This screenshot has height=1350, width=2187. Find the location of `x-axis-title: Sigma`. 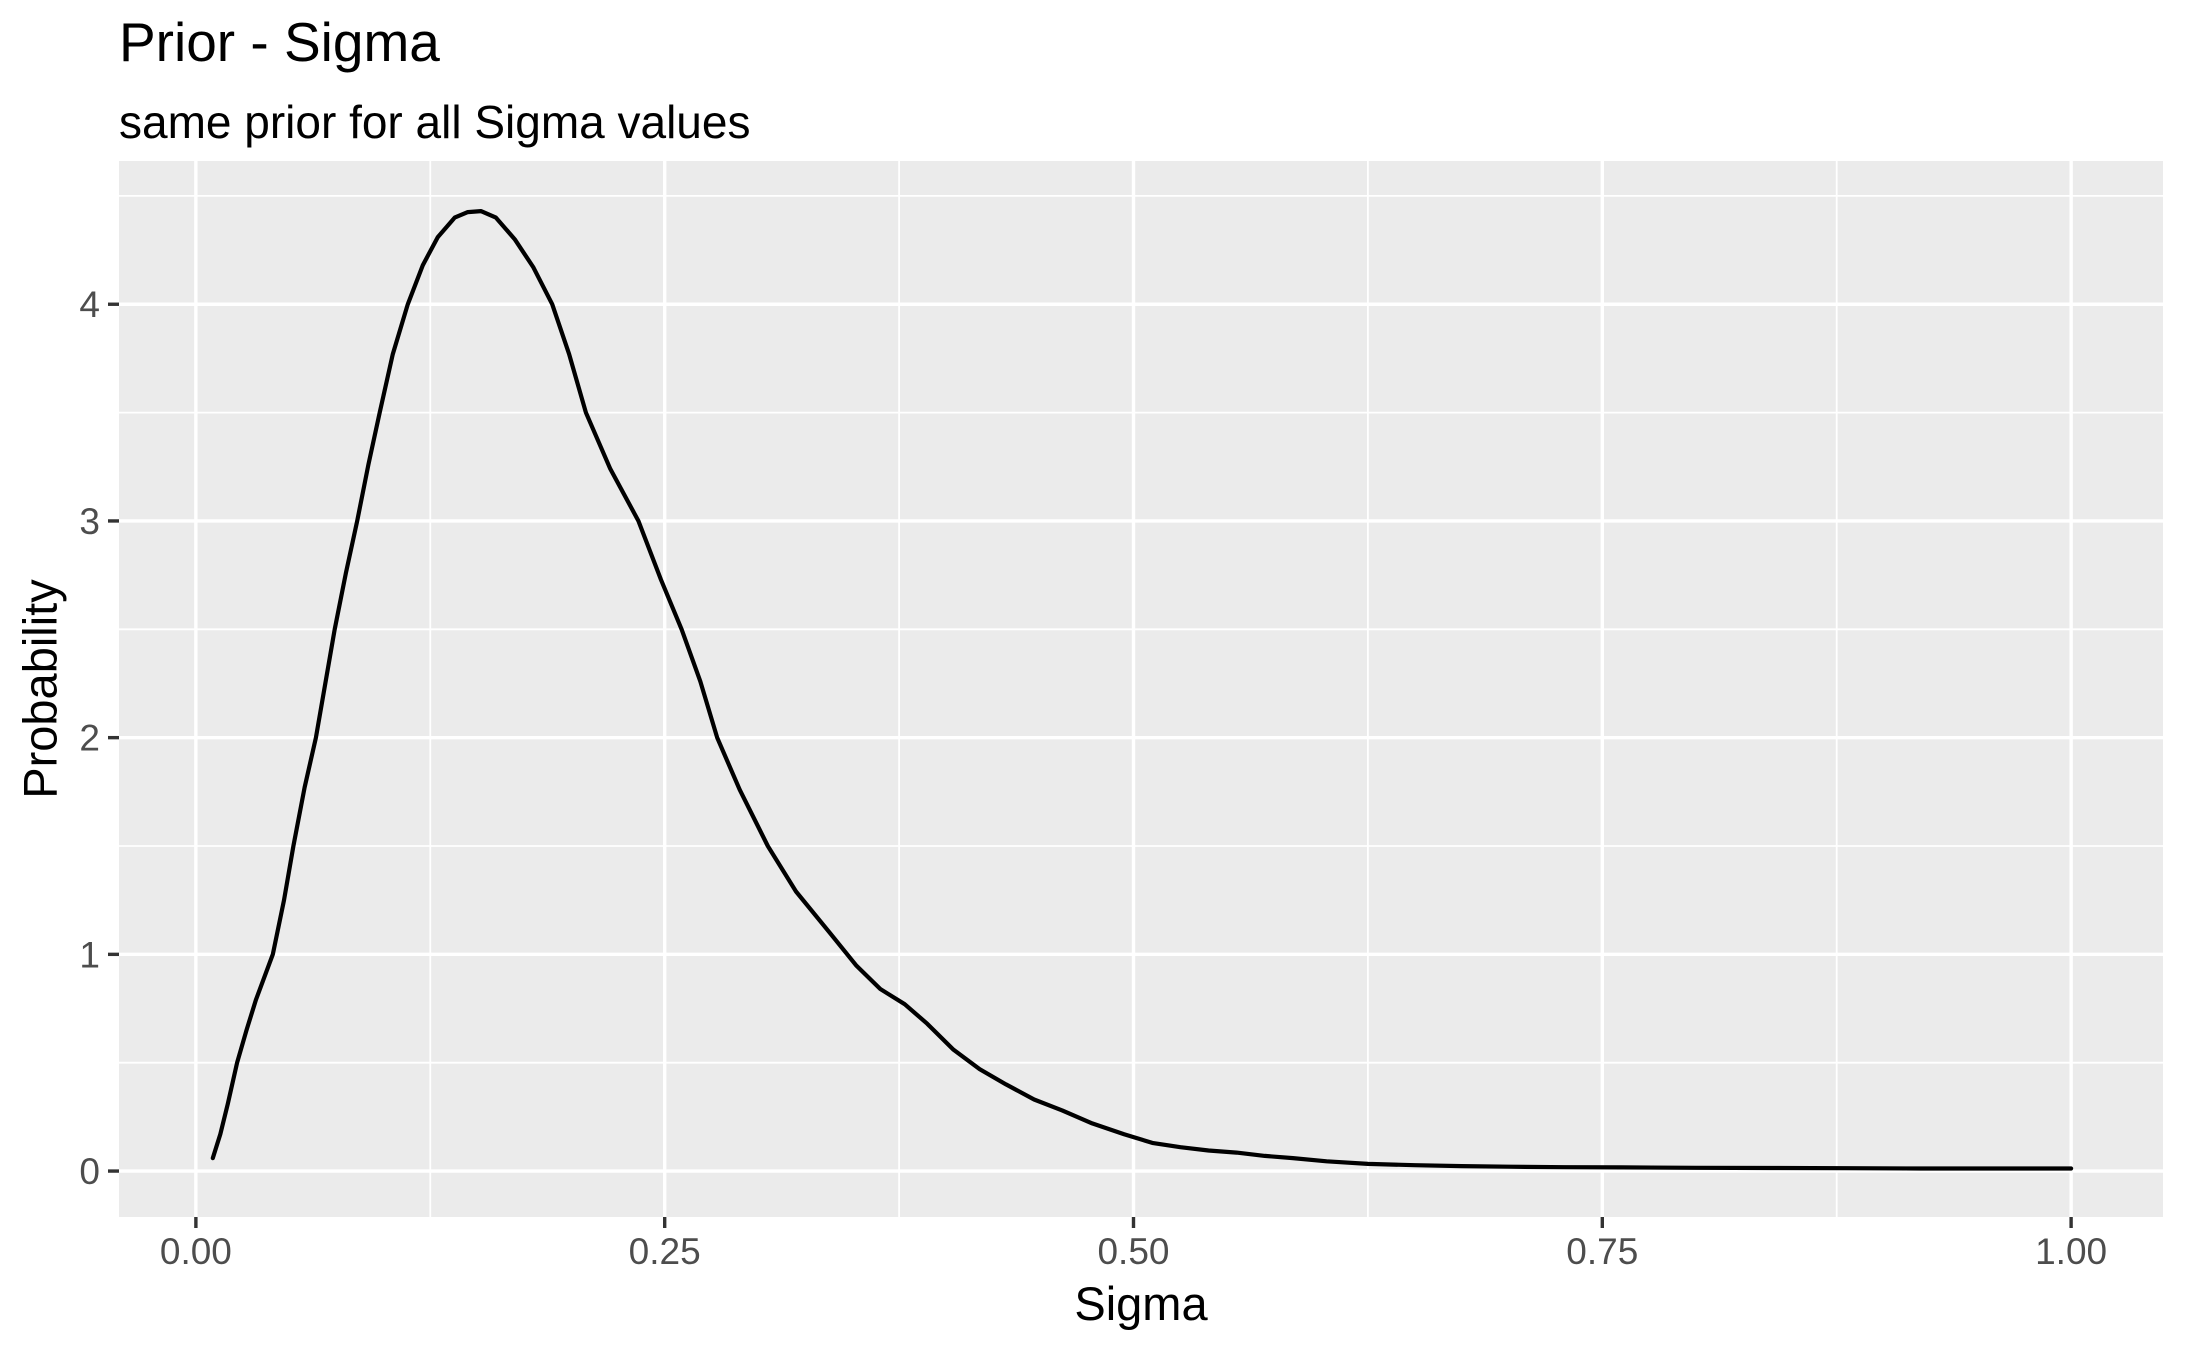

x-axis-title: Sigma is located at coordinates (1141, 1303).